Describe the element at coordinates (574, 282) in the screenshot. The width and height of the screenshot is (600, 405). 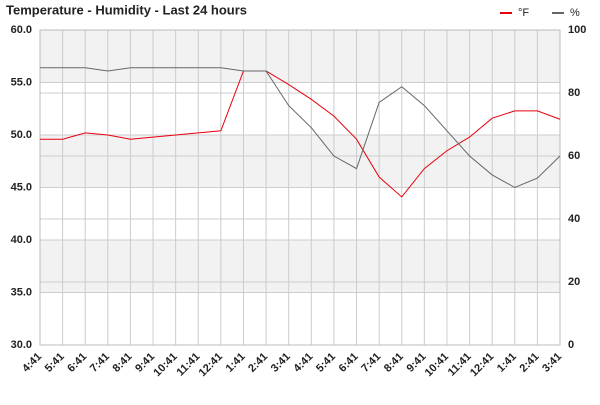
I see `y2-tick-label: 20` at that location.